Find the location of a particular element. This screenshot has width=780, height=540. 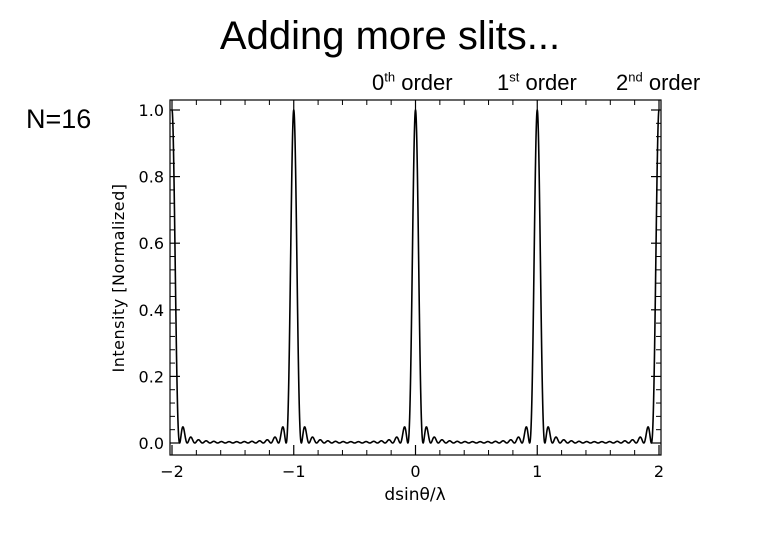

order-num: 1 is located at coordinates (503, 82).